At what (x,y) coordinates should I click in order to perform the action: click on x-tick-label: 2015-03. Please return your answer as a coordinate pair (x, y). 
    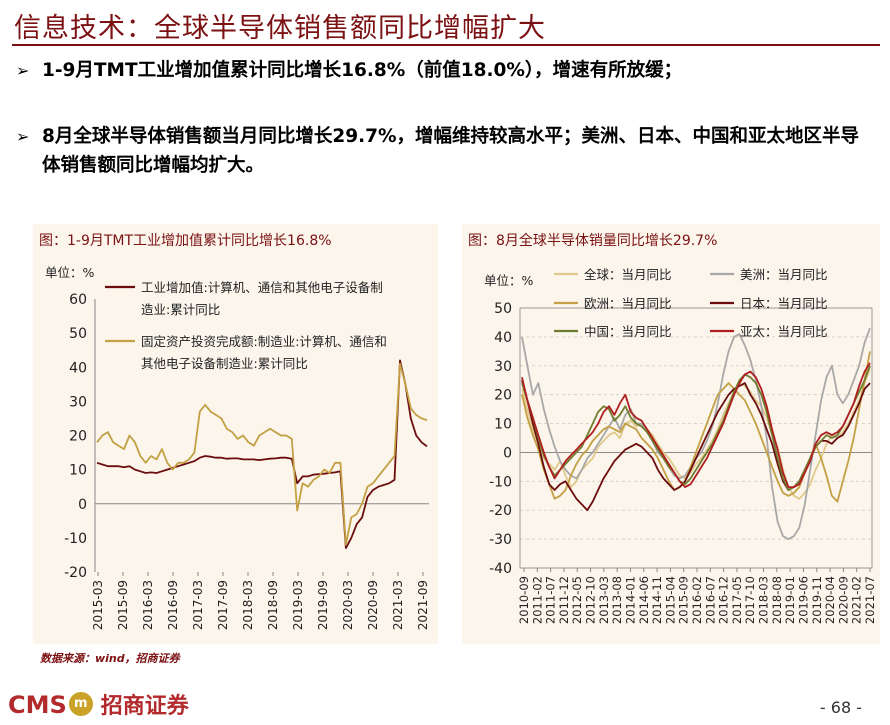
    Looking at the image, I should click on (98, 605).